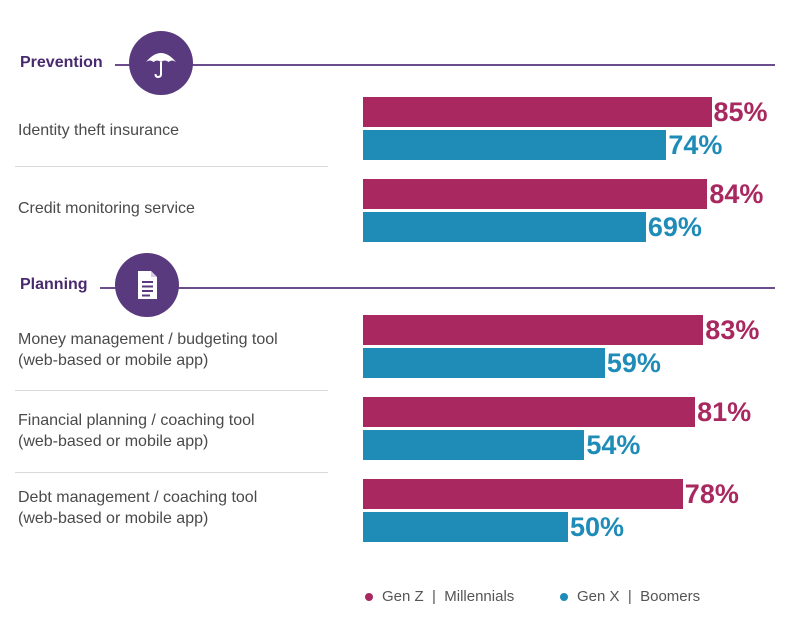  I want to click on legend-gen-z-millennials: Gen Z | Millennials, so click(439, 596).